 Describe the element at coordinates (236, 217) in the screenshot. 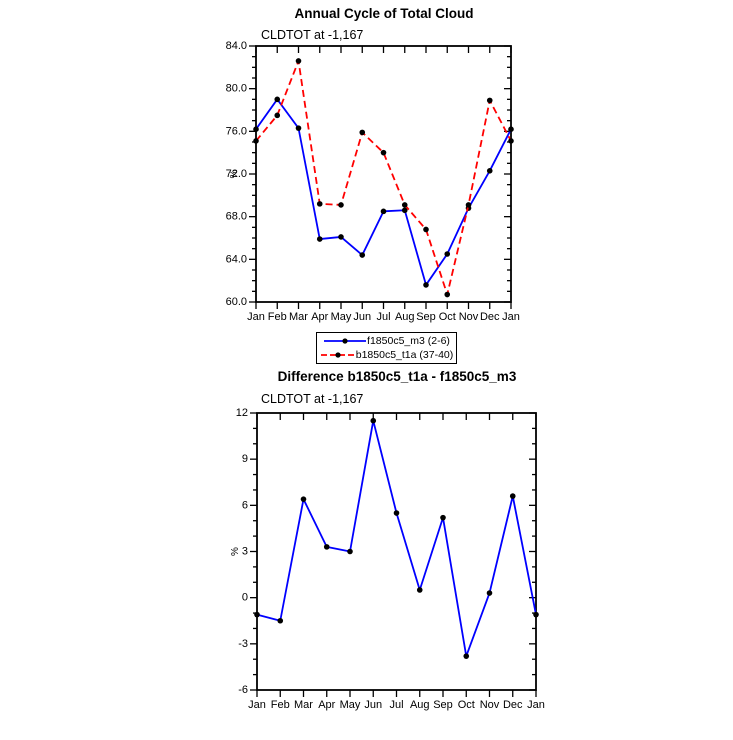

I see `y-tick-label: 68.0` at that location.